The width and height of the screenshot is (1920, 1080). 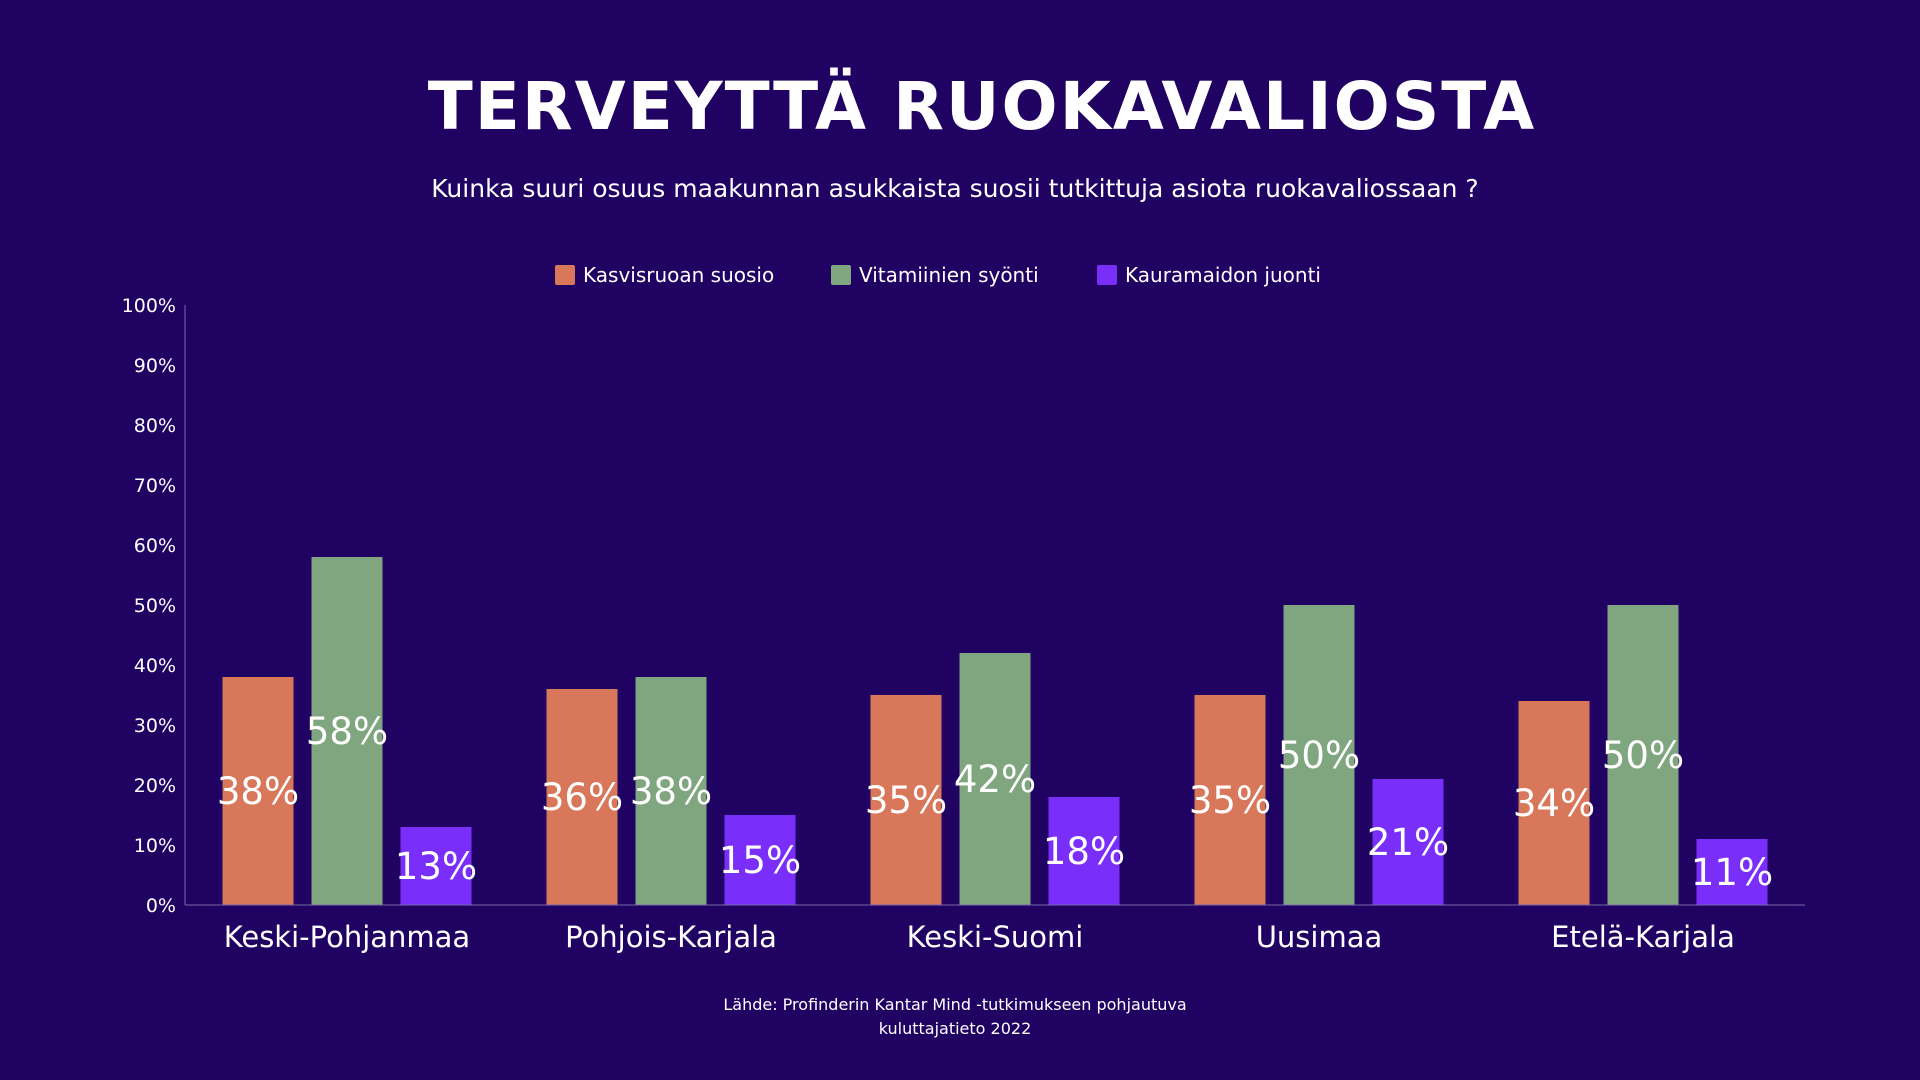 I want to click on data-label: 18%, so click(x=1084, y=851).